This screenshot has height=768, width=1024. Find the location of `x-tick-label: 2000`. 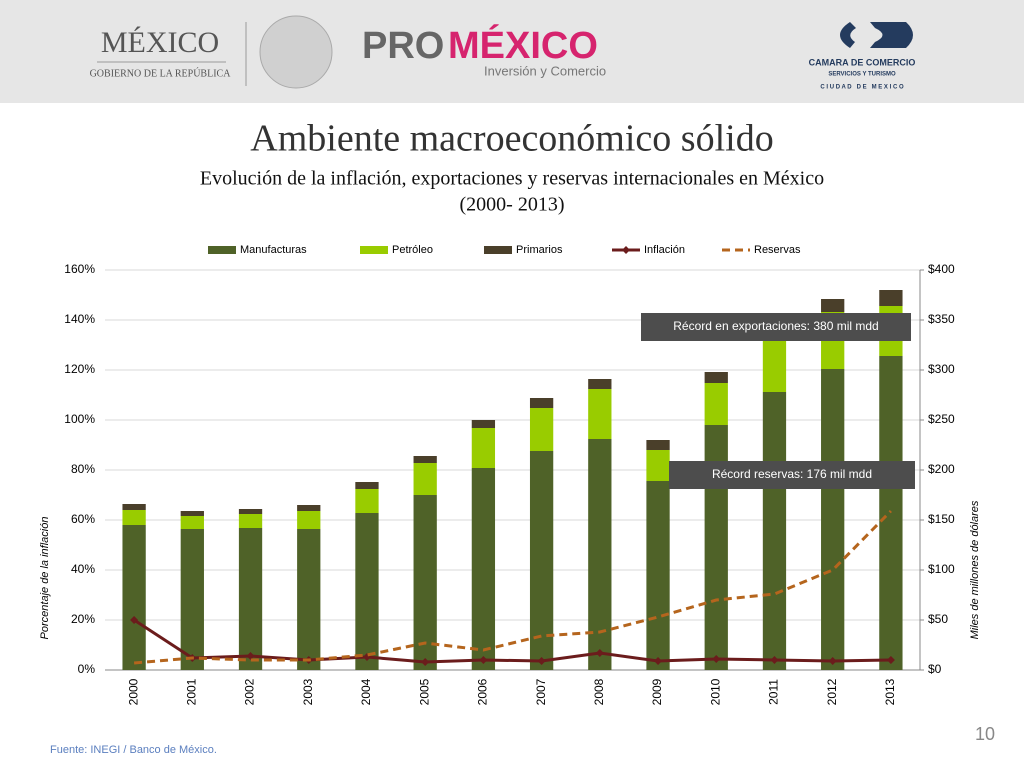

x-tick-label: 2000 is located at coordinates (133, 691).